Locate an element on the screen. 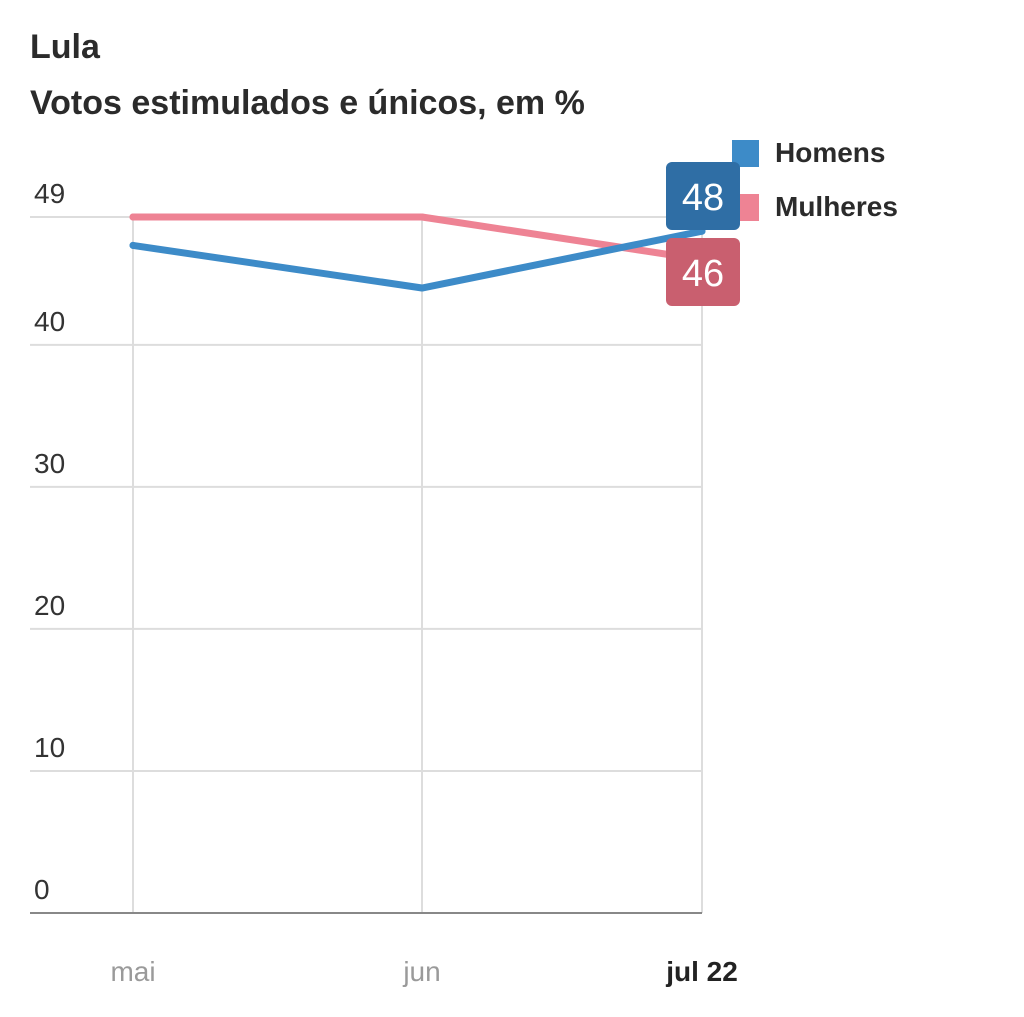 Image resolution: width=1024 pixels, height=1017 pixels. chart-title: Lula is located at coordinates (65, 47).